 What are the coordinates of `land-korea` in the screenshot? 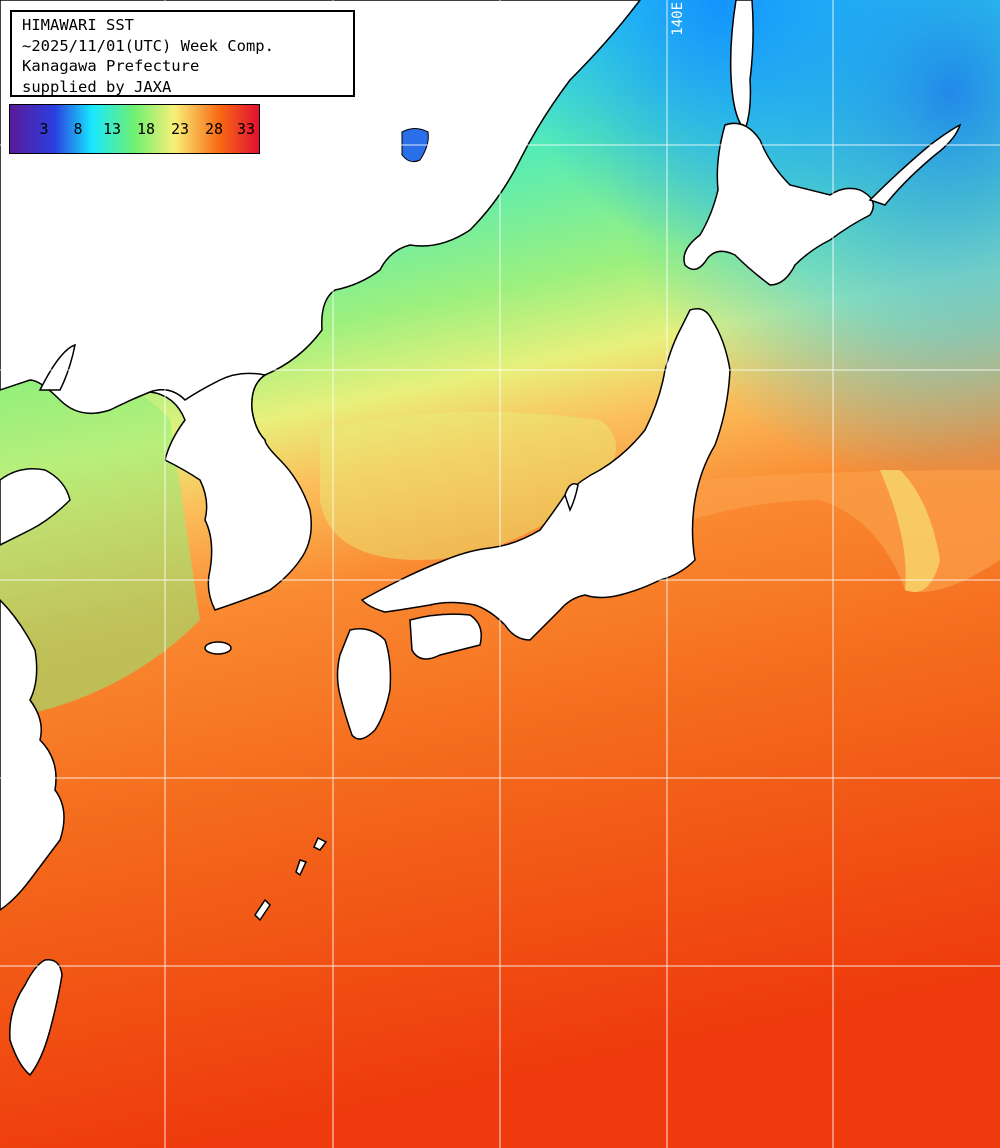 It's located at (230, 491).